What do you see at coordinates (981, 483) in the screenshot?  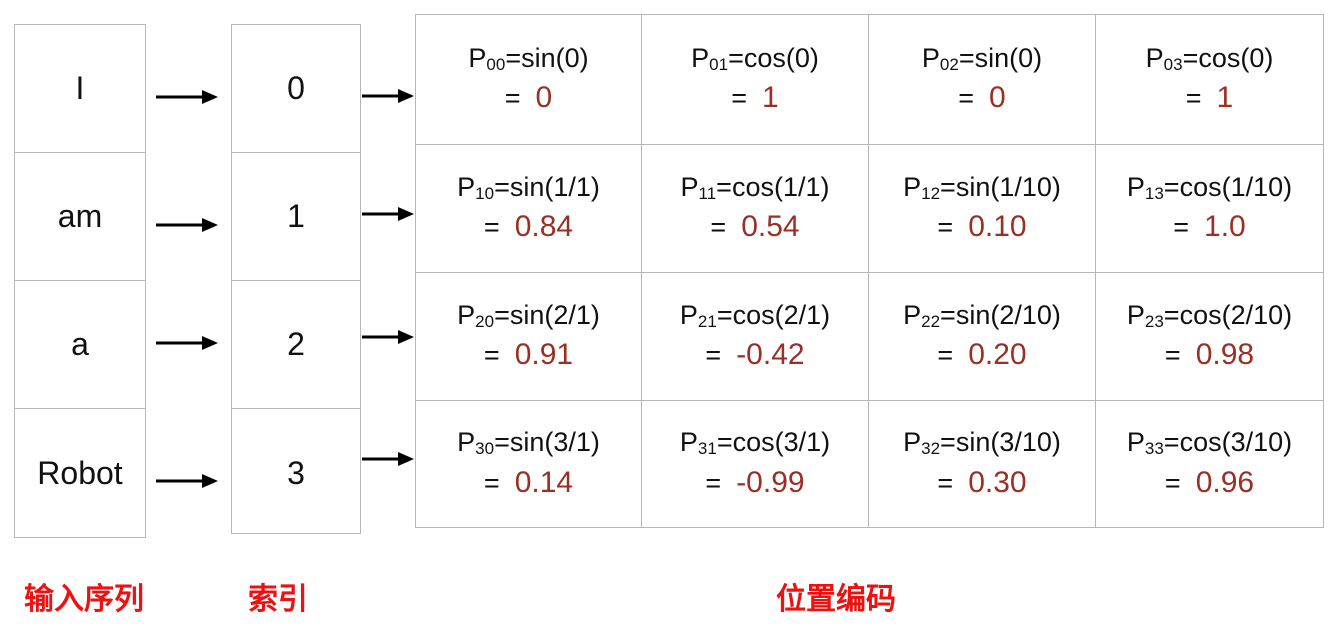 I see `encoding-result: = 0.30` at bounding box center [981, 483].